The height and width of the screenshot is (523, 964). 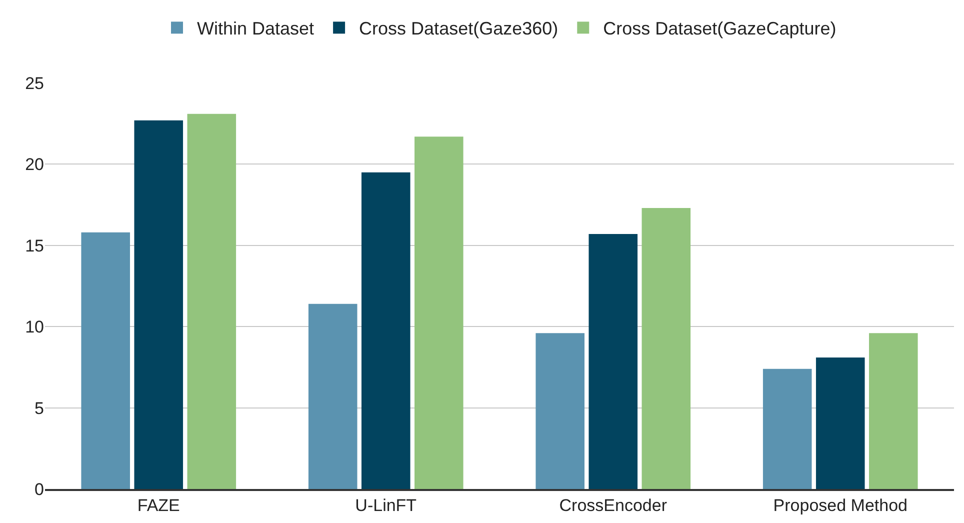 What do you see at coordinates (255, 28) in the screenshot?
I see `legend-label: Within Dataset` at bounding box center [255, 28].